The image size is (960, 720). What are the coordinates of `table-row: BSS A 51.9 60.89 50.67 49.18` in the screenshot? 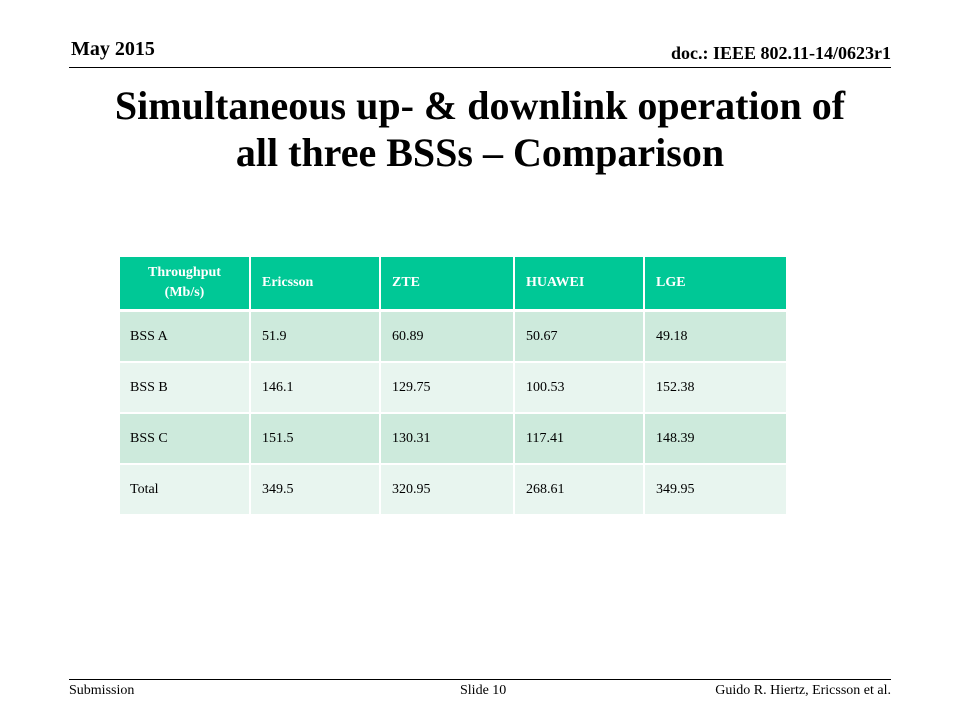 It's located at (454, 336).